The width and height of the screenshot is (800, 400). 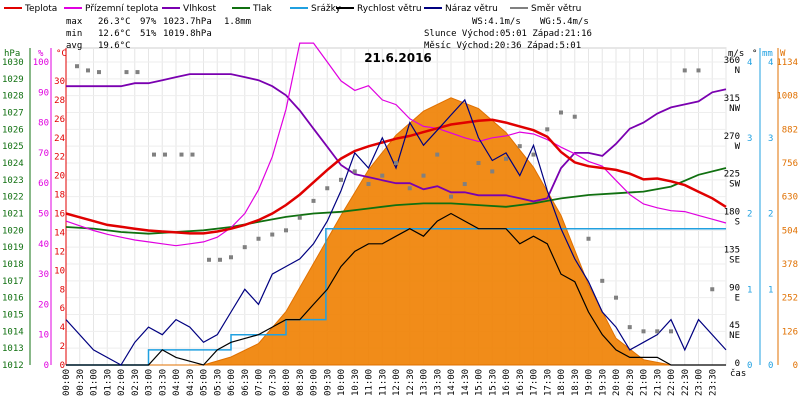 I want to click on tick-solar-6: 378, so click(x=790, y=265).